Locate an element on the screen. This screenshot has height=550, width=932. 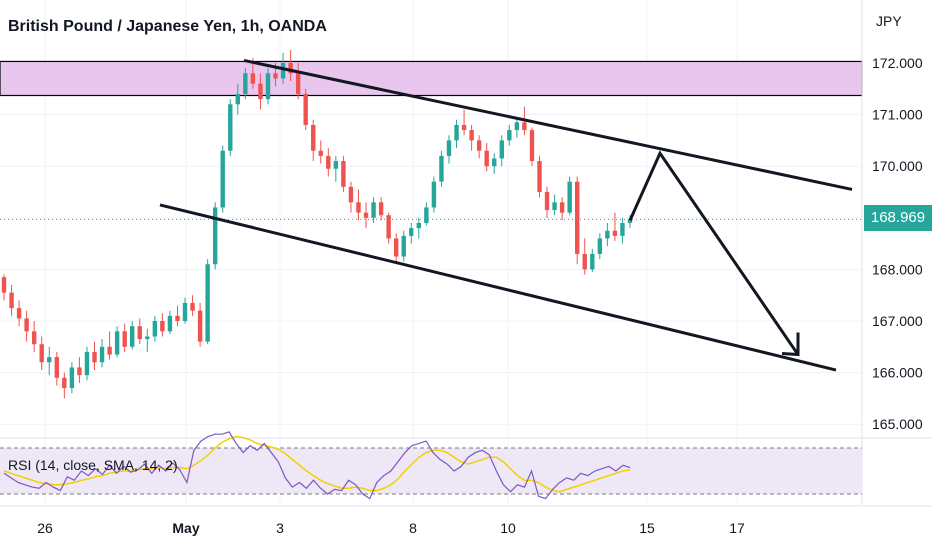
time-tick-label: 3 is located at coordinates (280, 528).